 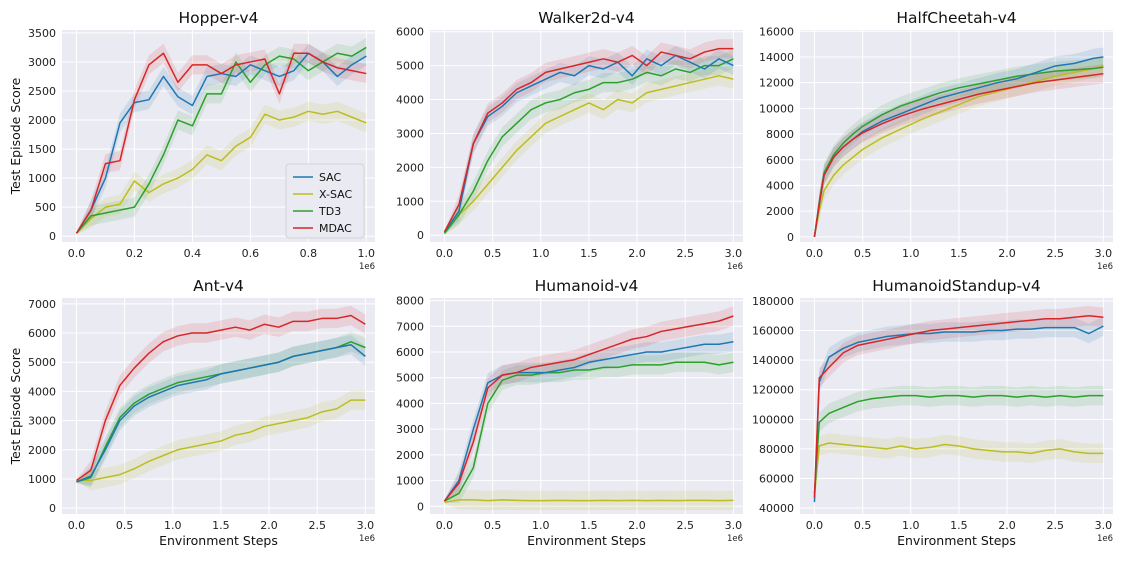 I want to click on y-tick-label: 10000, so click(x=776, y=108).